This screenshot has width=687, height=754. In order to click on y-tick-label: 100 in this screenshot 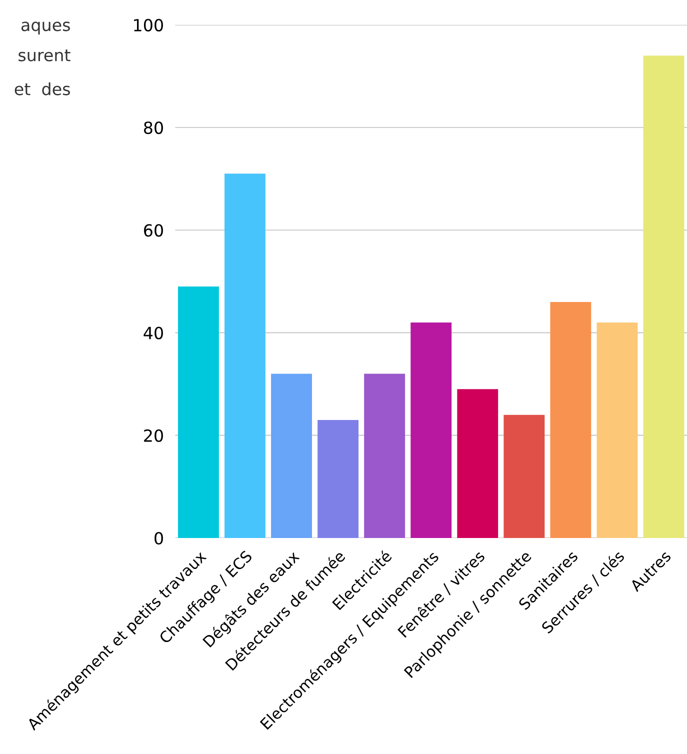, I will do `click(148, 25)`.